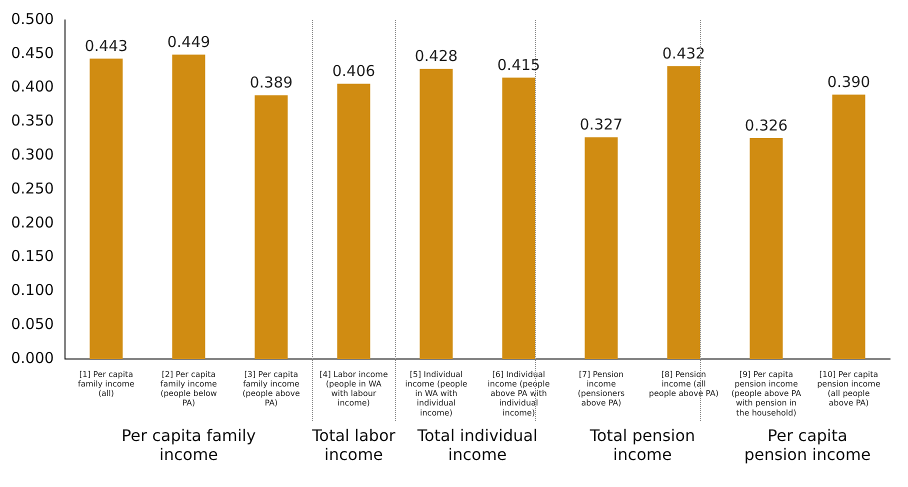 The width and height of the screenshot is (908, 487). Describe the element at coordinates (32, 53) in the screenshot. I see `y-tick-label: 0.450` at that location.